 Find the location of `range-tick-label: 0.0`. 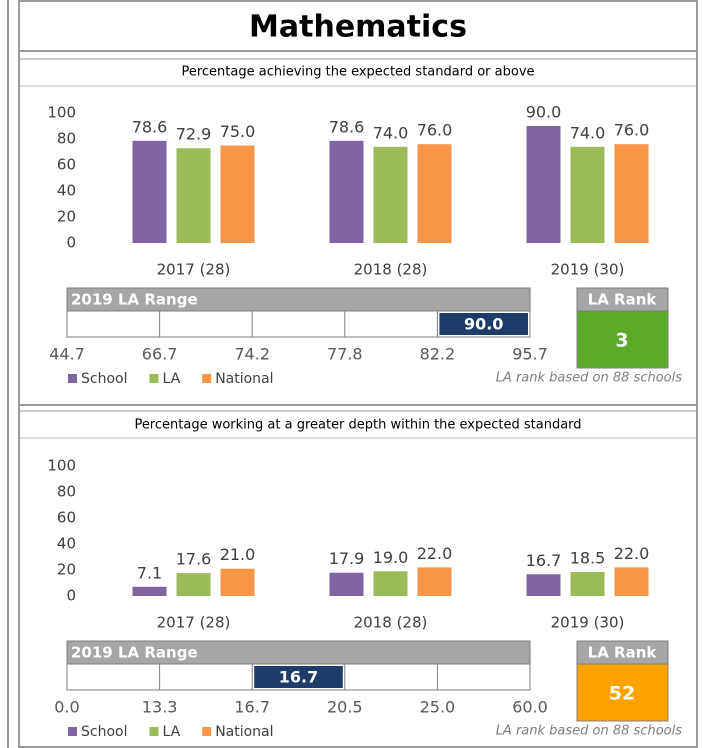

range-tick-label: 0.0 is located at coordinates (66, 707).